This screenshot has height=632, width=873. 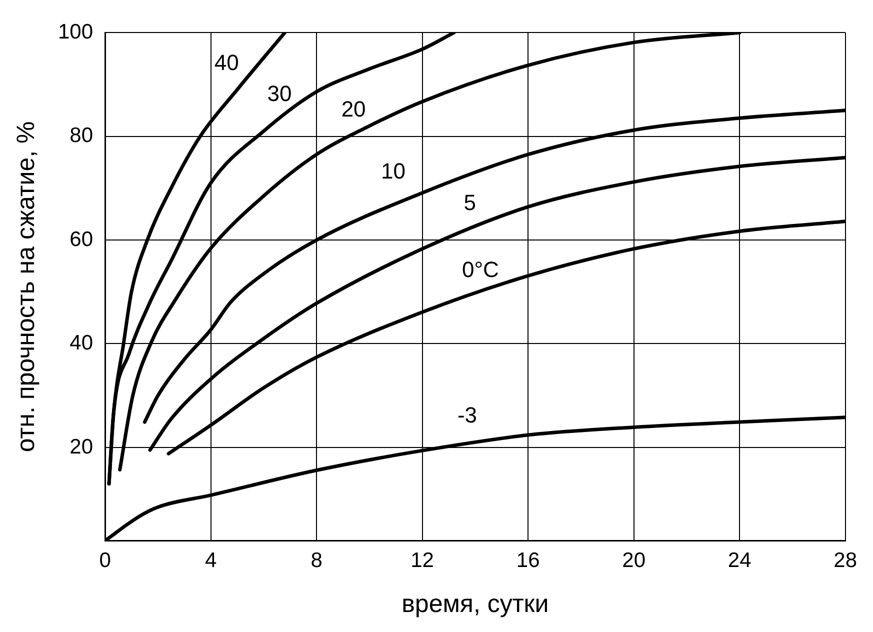 I want to click on series-label: 5, so click(x=470, y=202).